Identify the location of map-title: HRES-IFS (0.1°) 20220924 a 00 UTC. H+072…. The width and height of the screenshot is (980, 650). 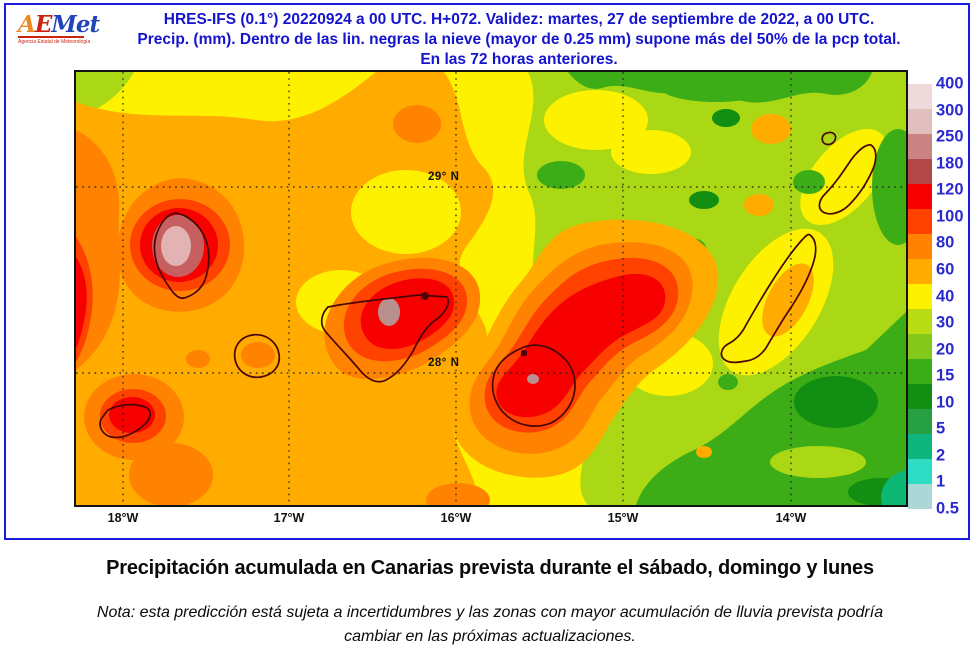
(519, 40).